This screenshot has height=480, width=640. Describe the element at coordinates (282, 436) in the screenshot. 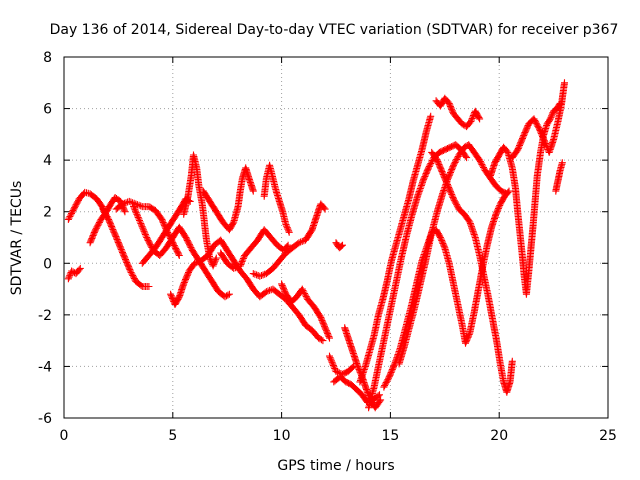

I see `x-tick-label: 10` at that location.